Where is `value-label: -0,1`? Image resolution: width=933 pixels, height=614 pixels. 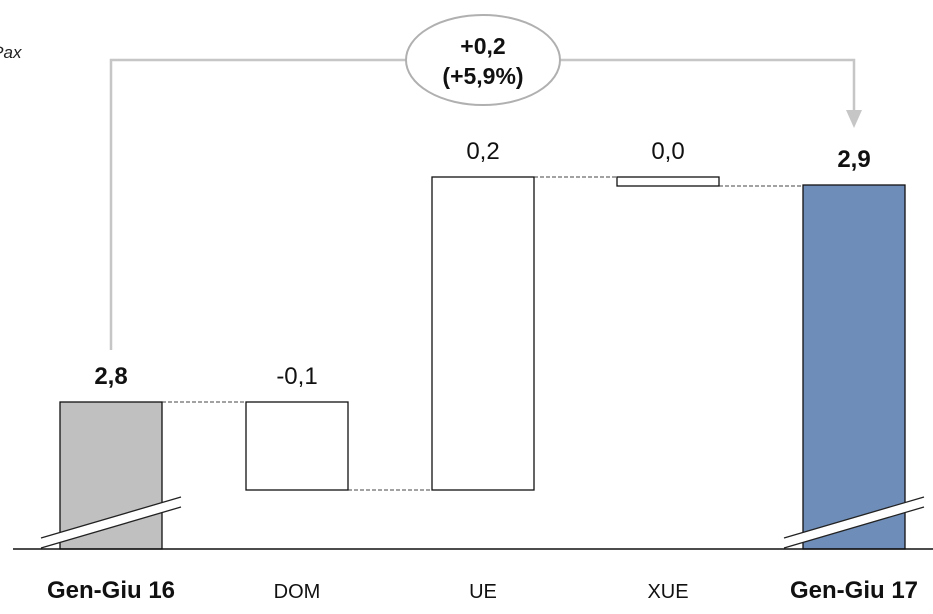
value-label: -0,1 is located at coordinates (296, 376).